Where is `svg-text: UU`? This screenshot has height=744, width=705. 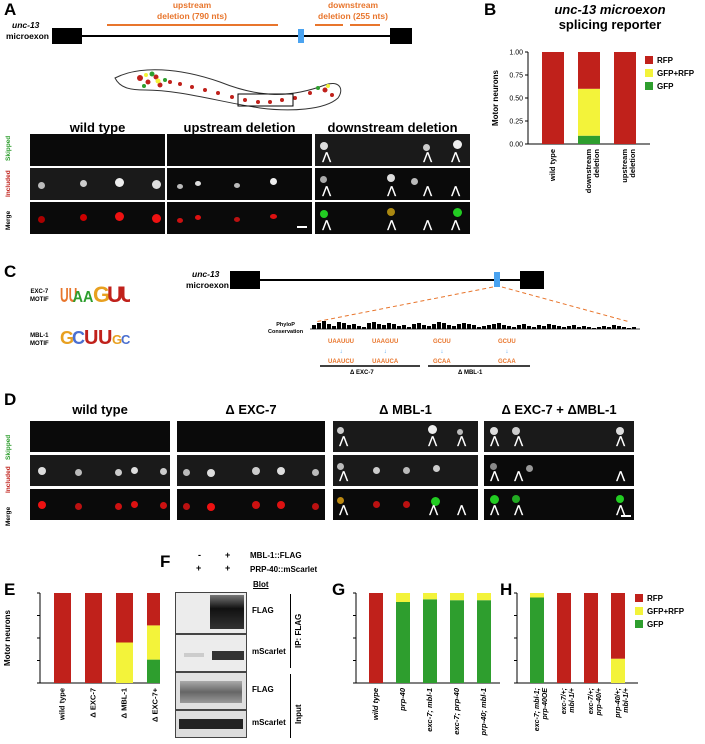 svg-text: UU is located at coordinates (68, 296).